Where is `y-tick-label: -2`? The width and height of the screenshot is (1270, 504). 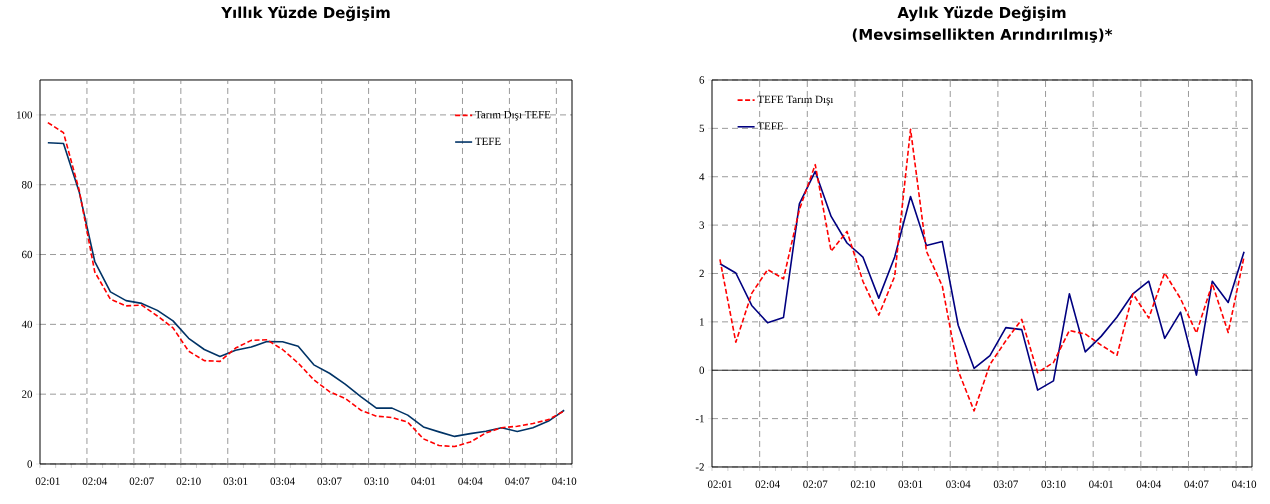
y-tick-label: -2 is located at coordinates (699, 467).